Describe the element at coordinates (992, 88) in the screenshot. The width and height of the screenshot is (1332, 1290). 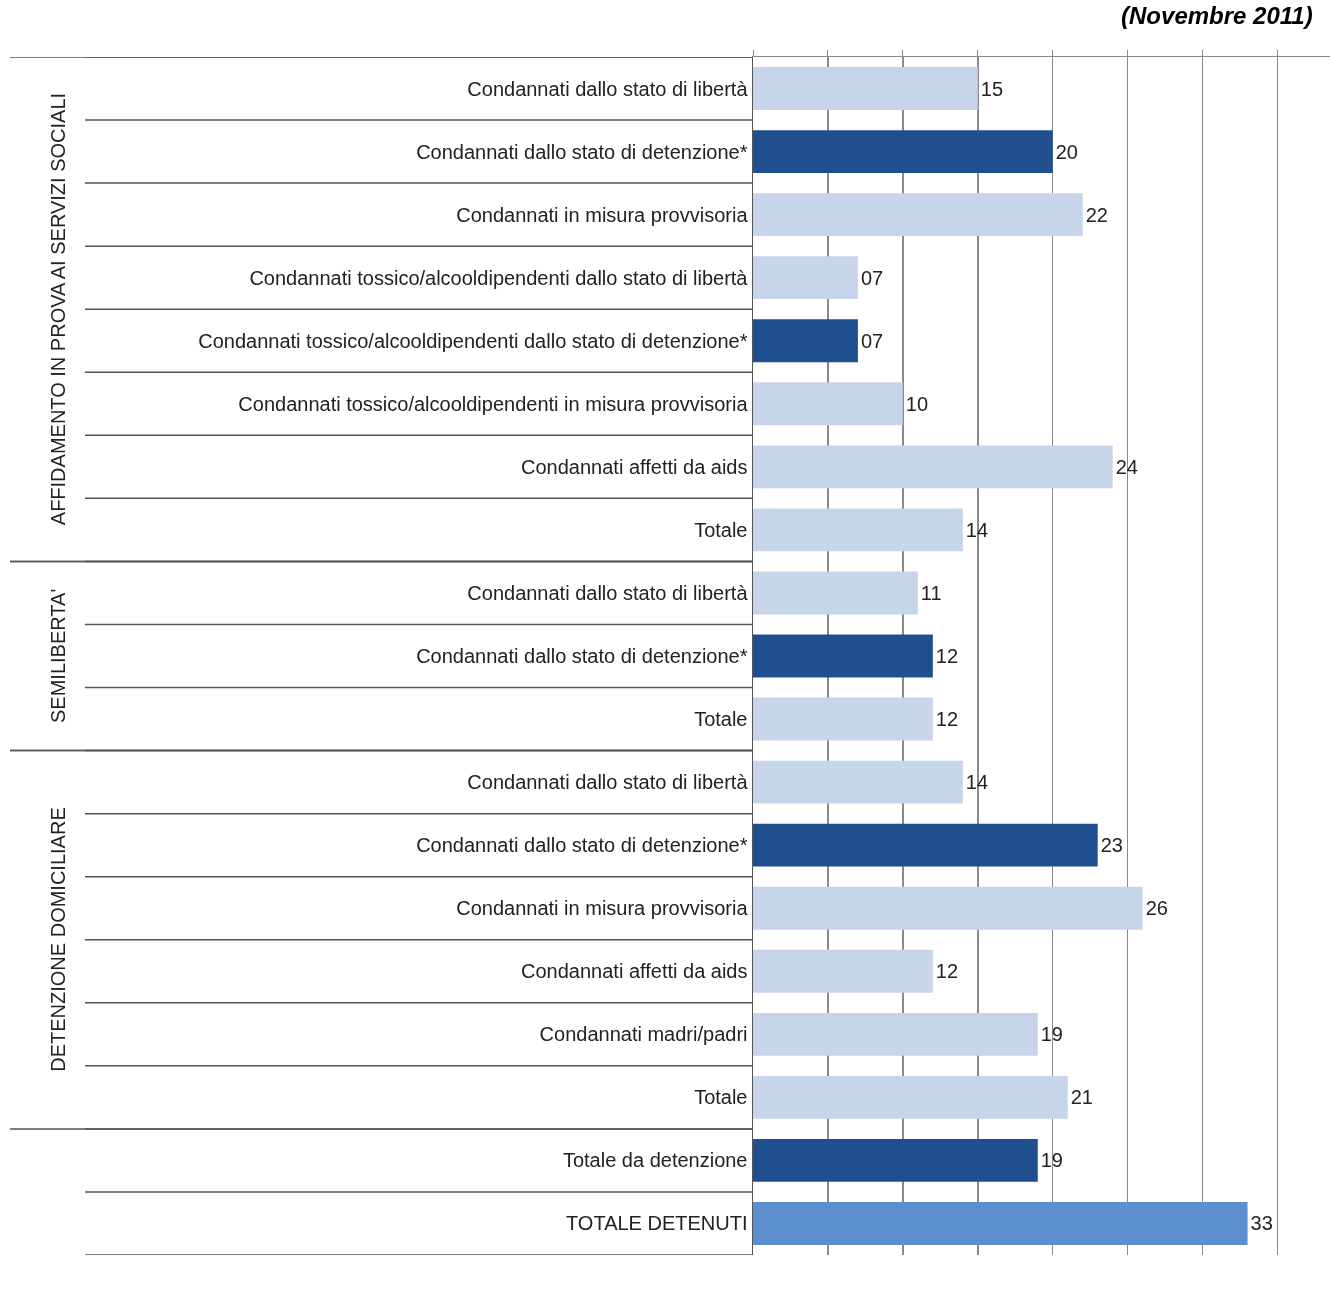
I see `data-label: 15` at that location.